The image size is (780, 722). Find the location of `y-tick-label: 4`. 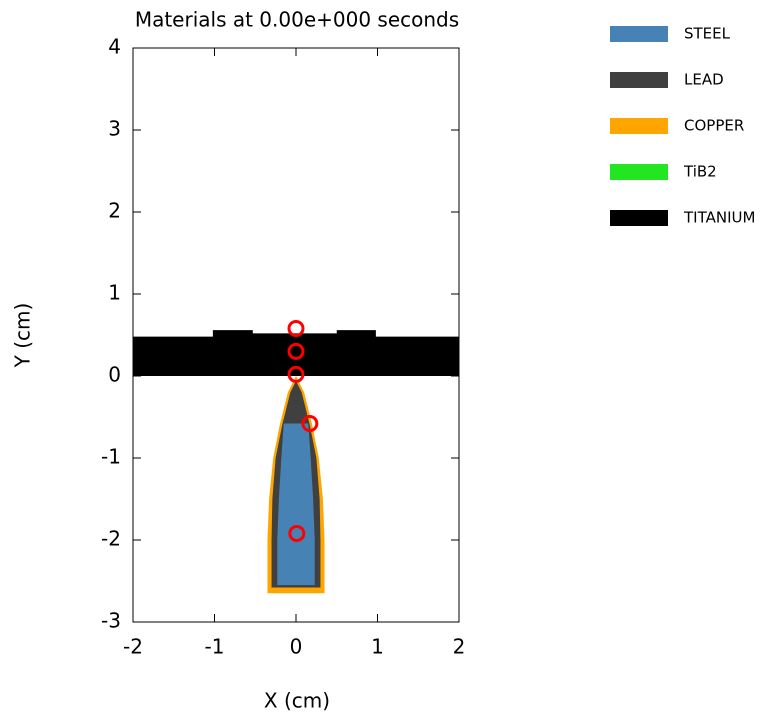

y-tick-label: 4 is located at coordinates (114, 47).